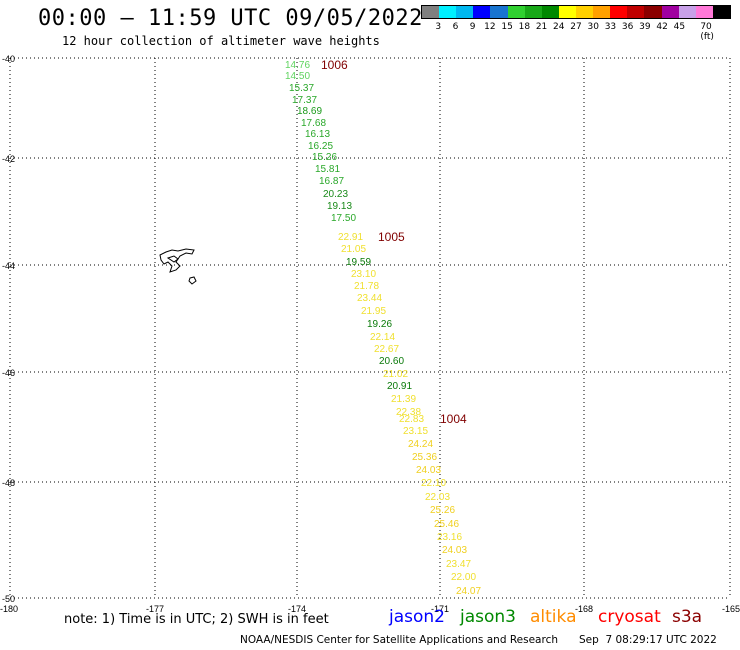 This screenshot has height=650, width=740. Describe the element at coordinates (358, 262) in the screenshot. I see `wave-height-value: 19.59` at that location.